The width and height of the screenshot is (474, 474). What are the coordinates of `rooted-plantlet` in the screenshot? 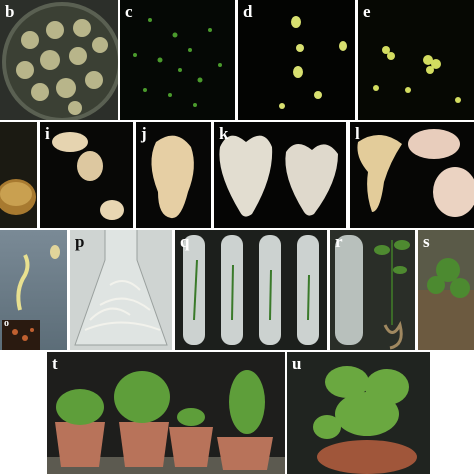 It's located at (372, 292).